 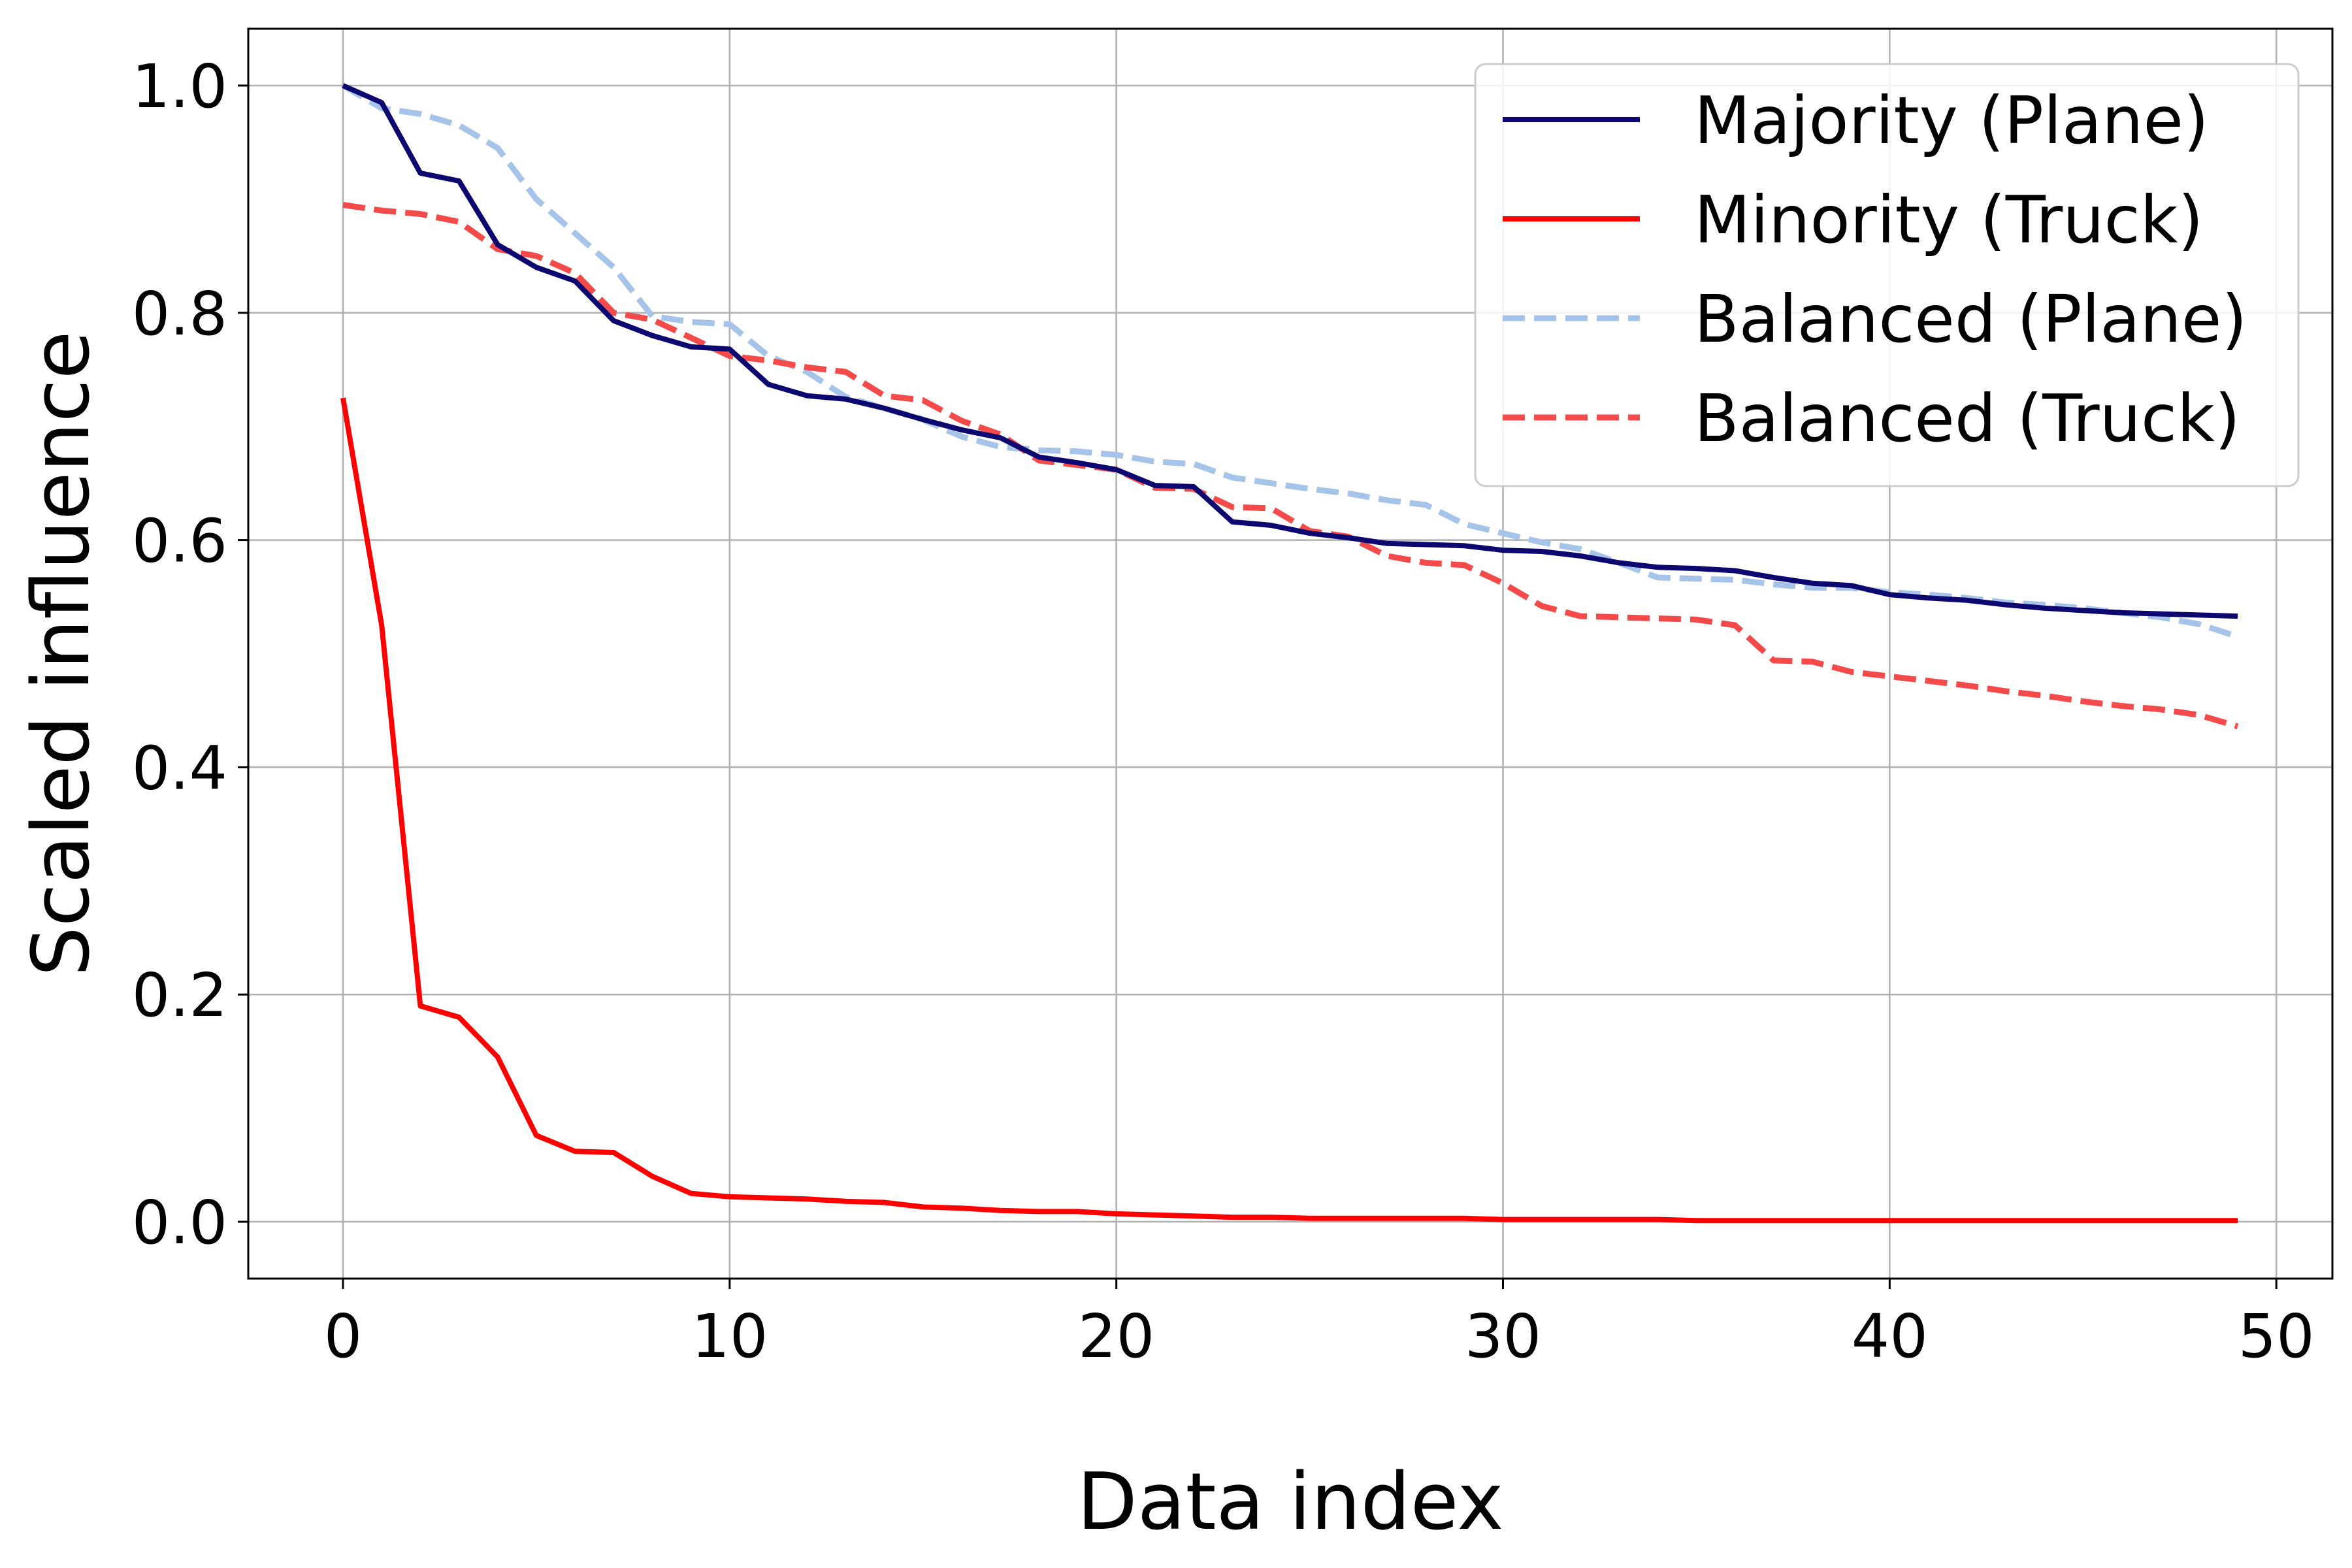 I want to click on x-tick-label: 40, so click(x=1890, y=1336).